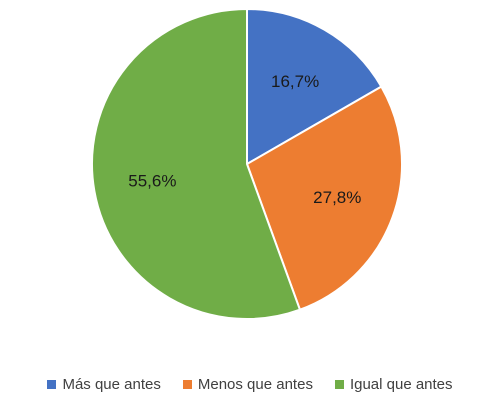 This screenshot has width=500, height=406. Describe the element at coordinates (52, 384) in the screenshot. I see `legend-swatch-mas-que-antes` at that location.